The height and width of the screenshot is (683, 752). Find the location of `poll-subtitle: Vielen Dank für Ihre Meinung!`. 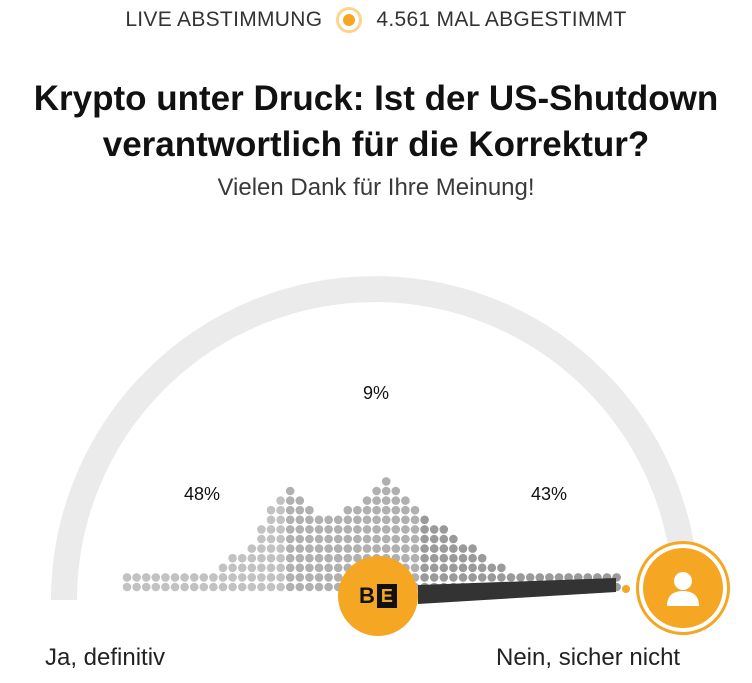

poll-subtitle: Vielen Dank für Ihre Meinung! is located at coordinates (376, 187).